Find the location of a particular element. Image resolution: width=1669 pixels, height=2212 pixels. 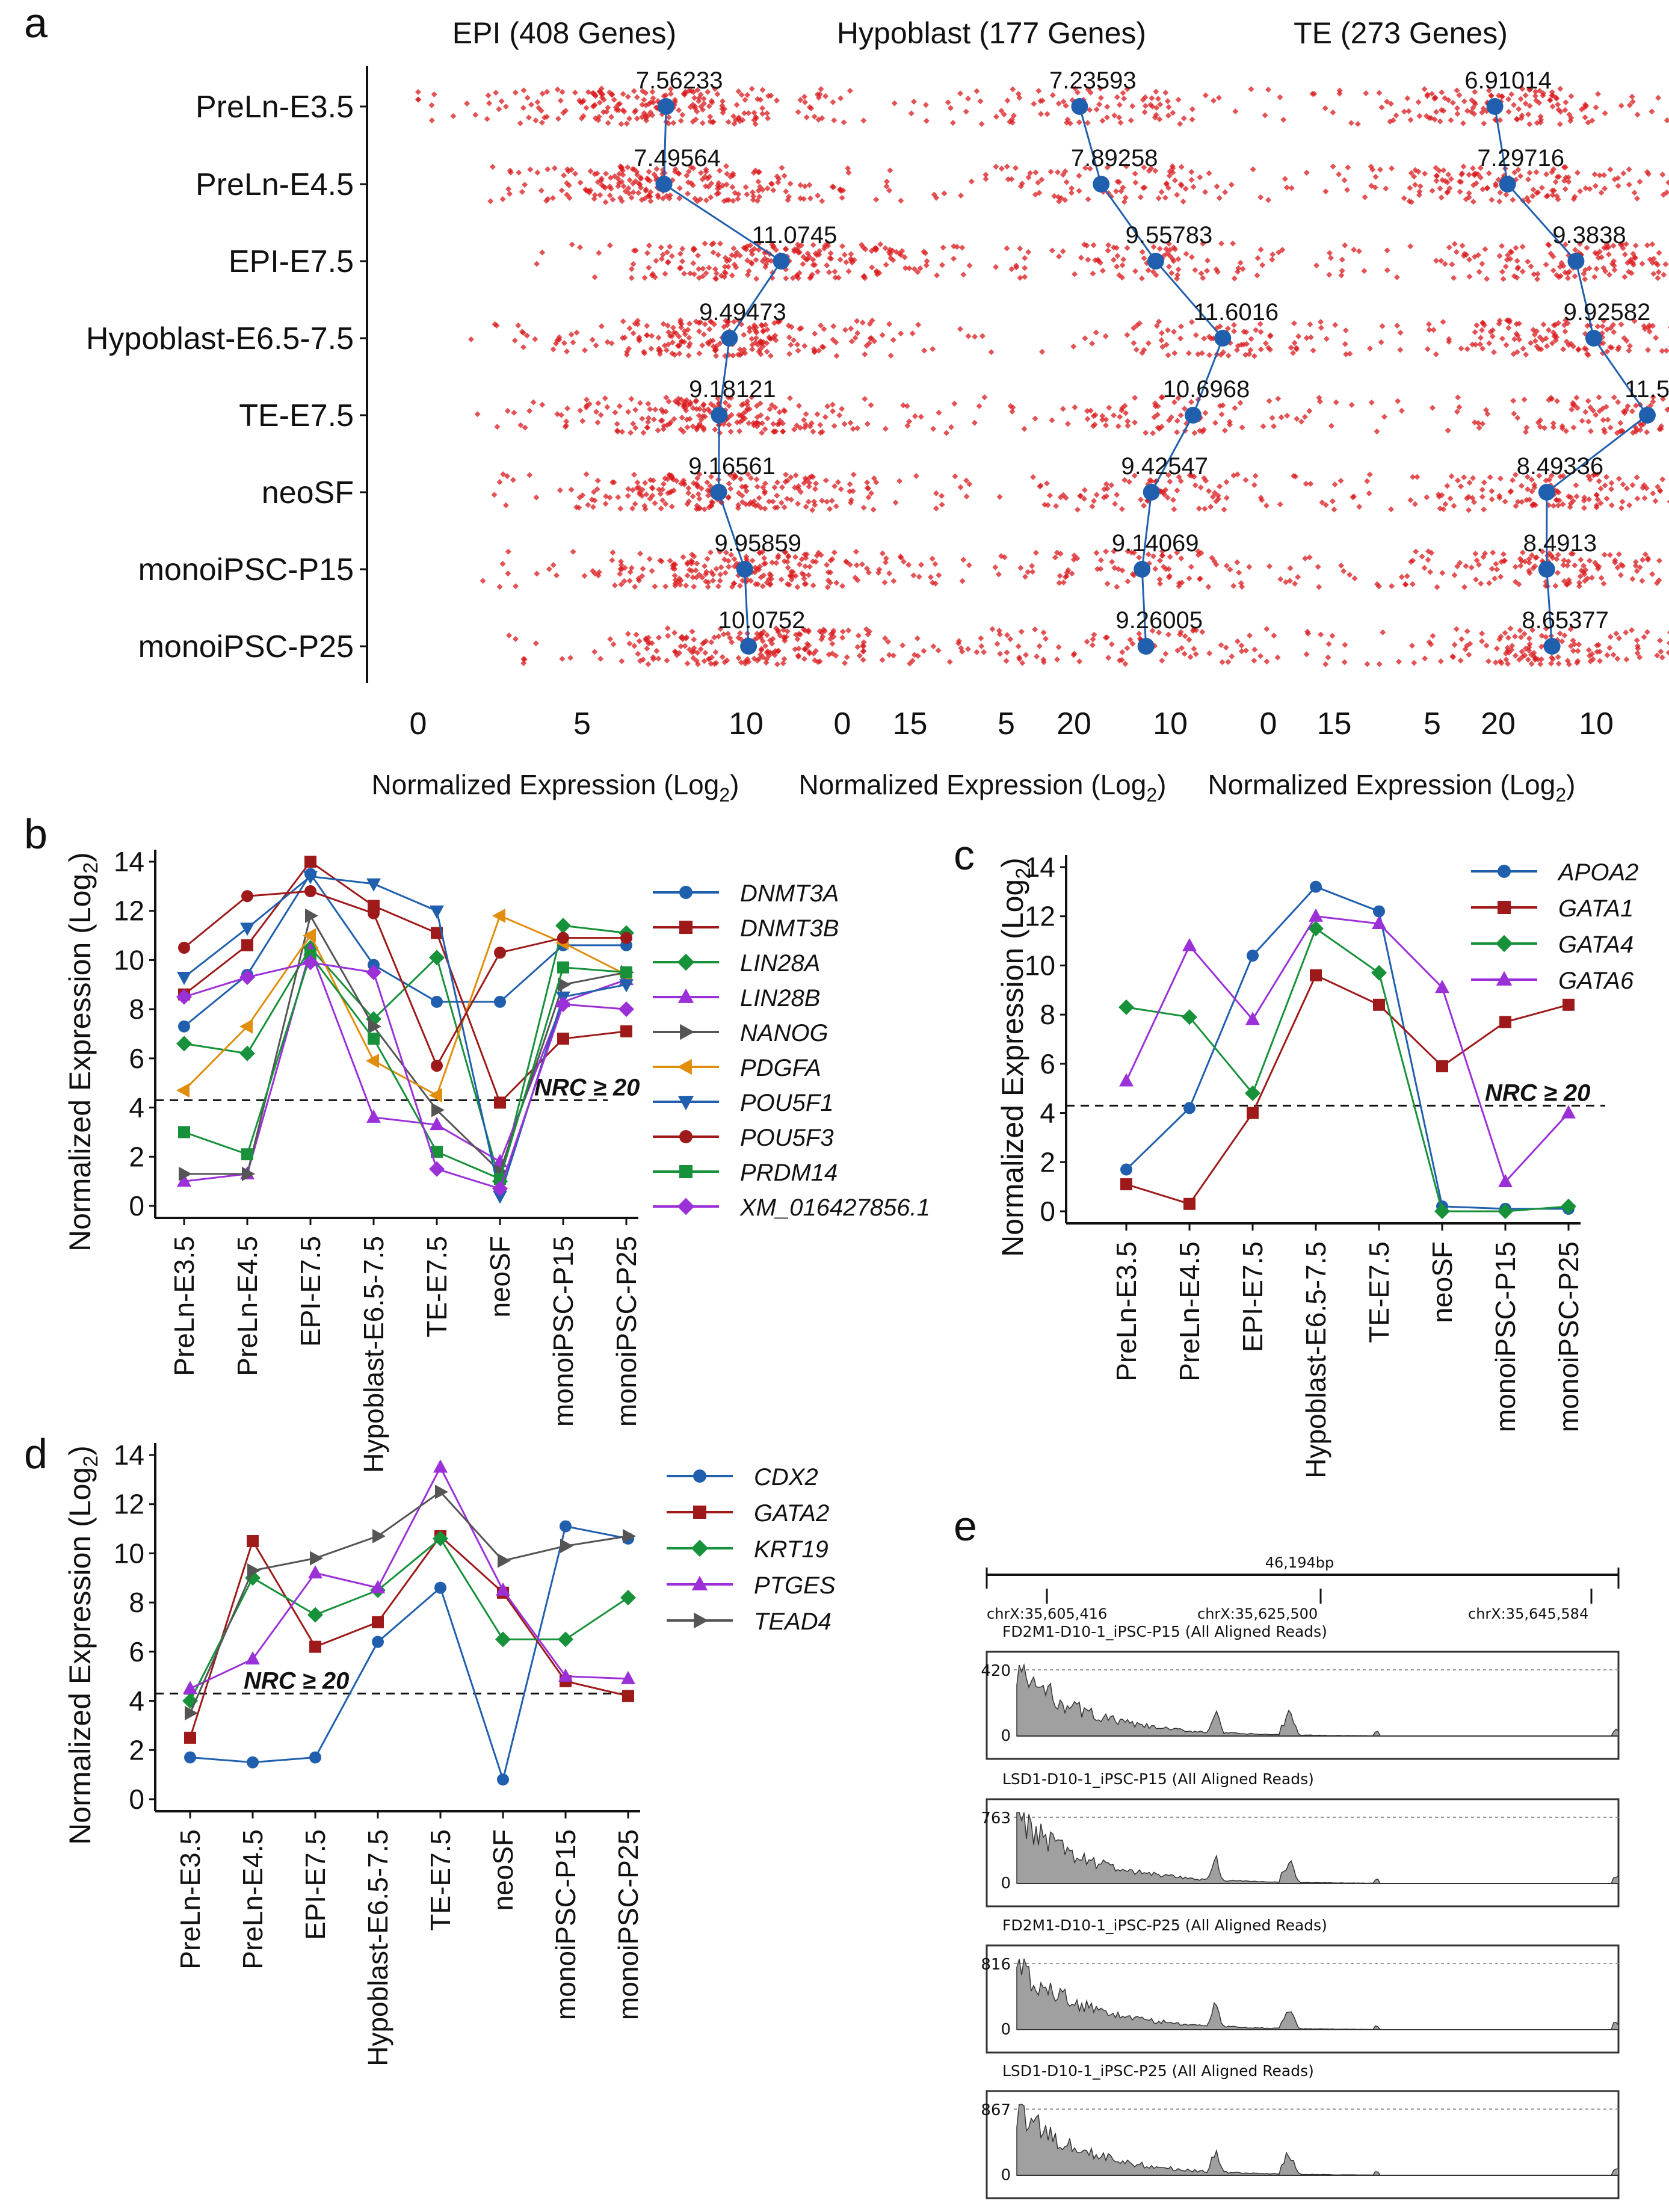

y-axis-label-subscript: 2 is located at coordinates (1023, 873).